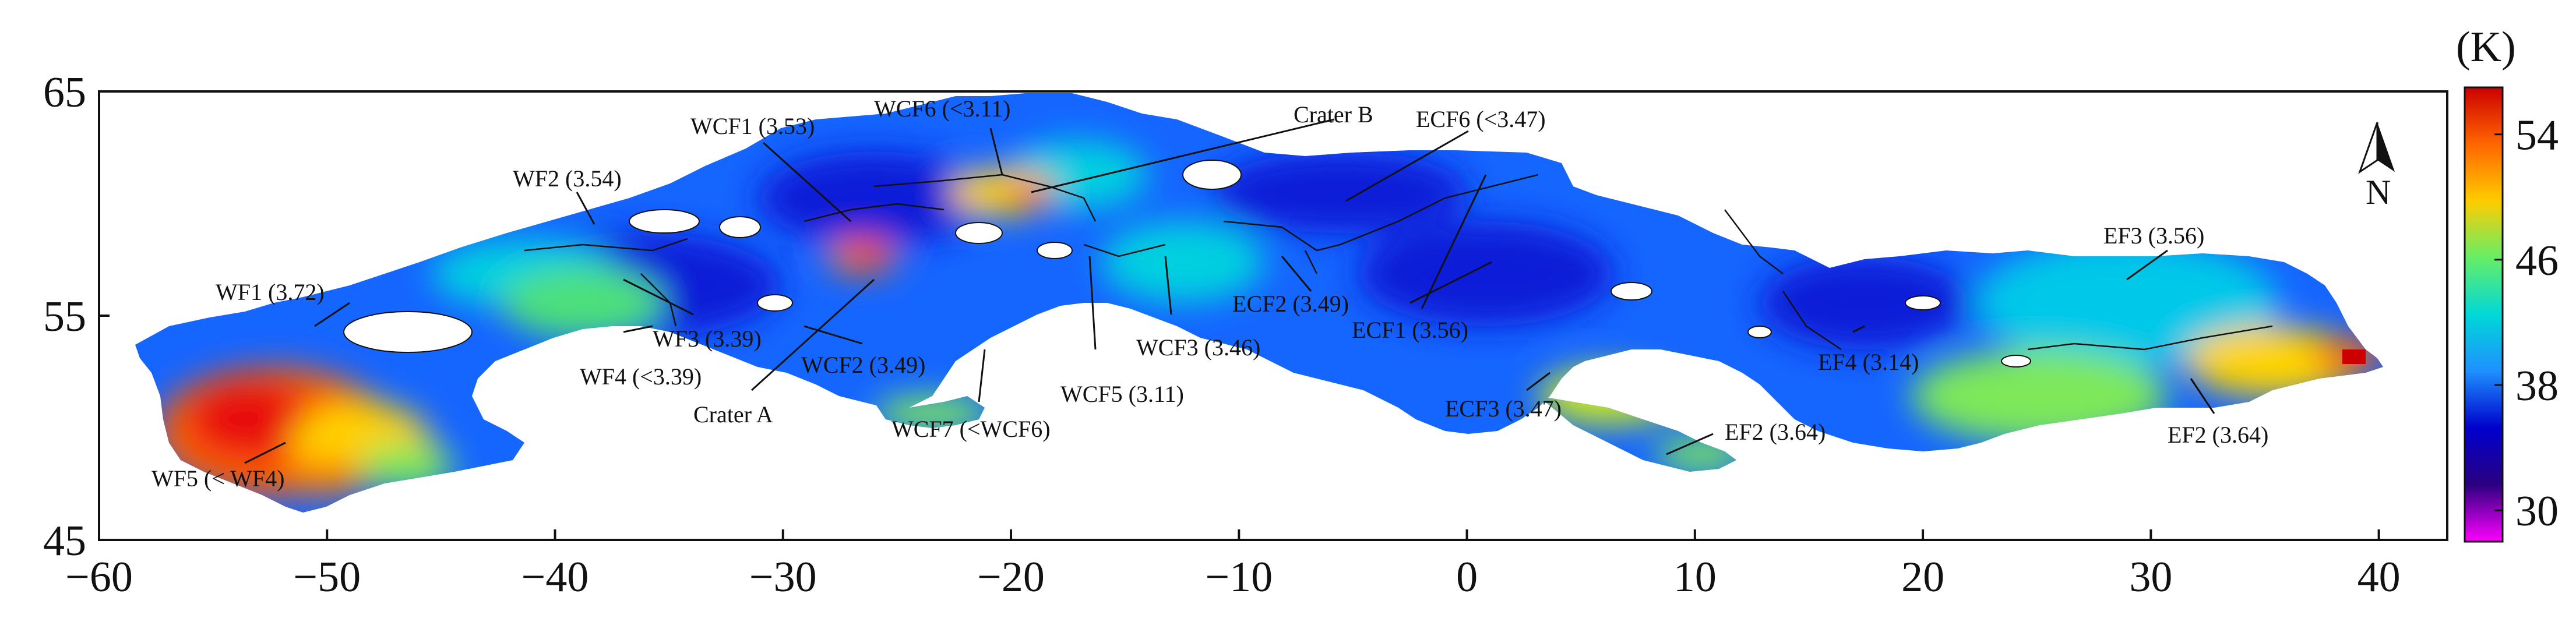  Describe the element at coordinates (2537, 386) in the screenshot. I see `colorbar-tick-label: 38` at that location.